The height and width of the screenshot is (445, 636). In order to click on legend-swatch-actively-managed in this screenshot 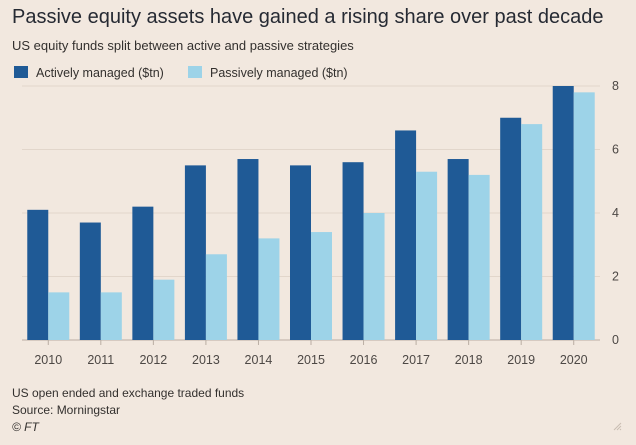, I will do `click(21, 72)`.